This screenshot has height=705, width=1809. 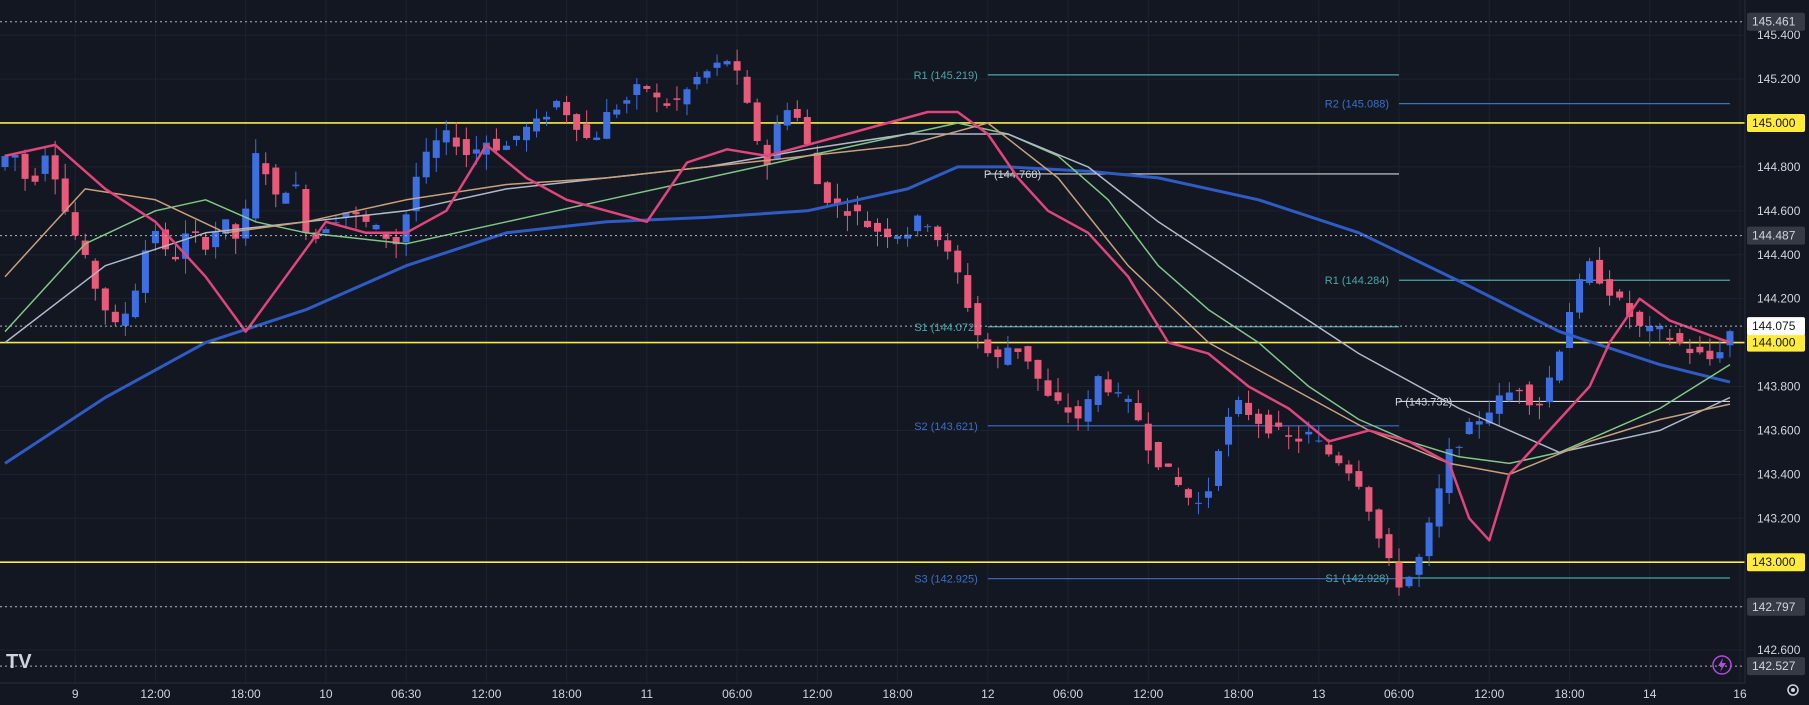 What do you see at coordinates (1779, 255) in the screenshot?
I see `price-tick-label: 144.400` at bounding box center [1779, 255].